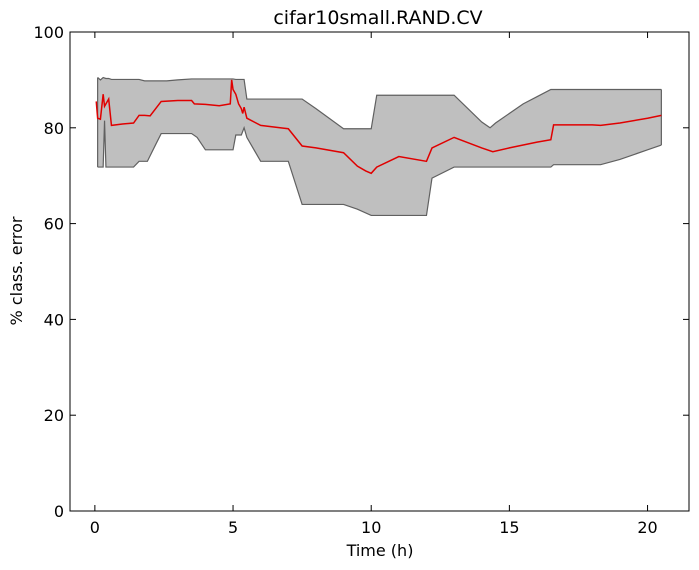  Describe the element at coordinates (54, 224) in the screenshot. I see `y-tick-label: 60` at that location.